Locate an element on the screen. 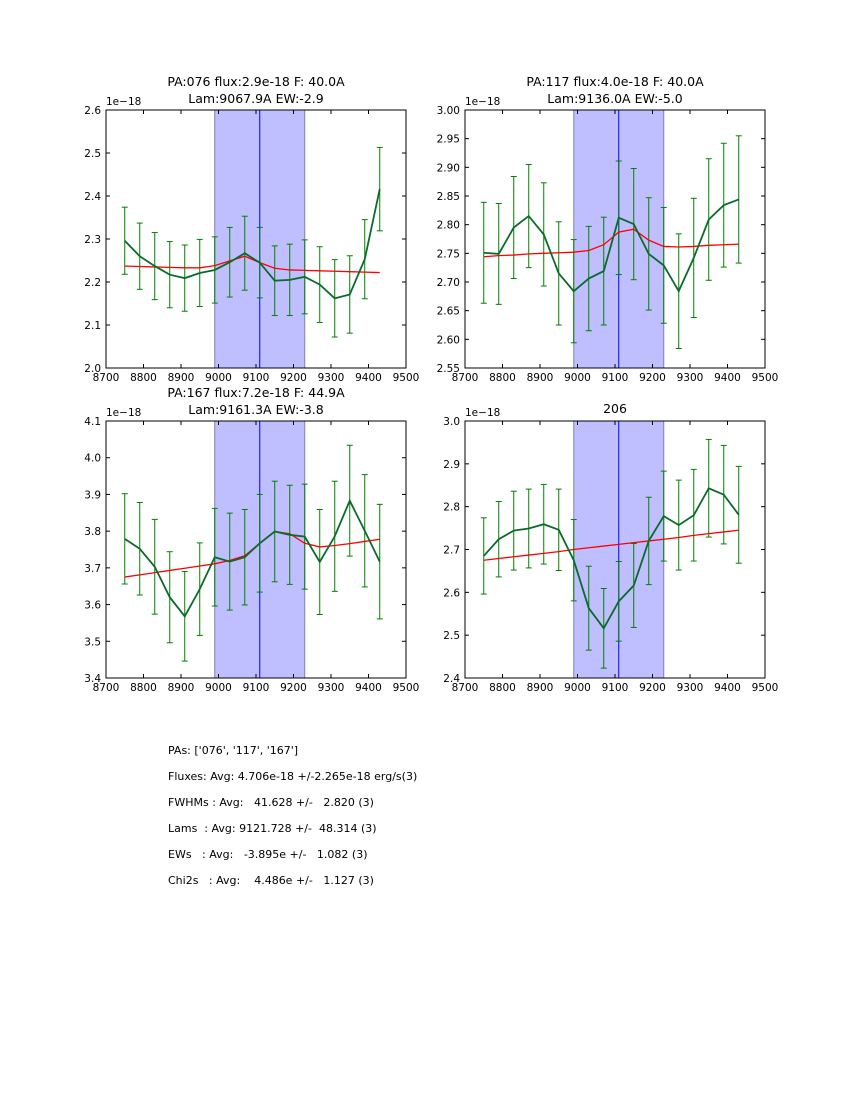 The width and height of the screenshot is (850, 1100). y-tick-label: 2.7 is located at coordinates (451, 551).